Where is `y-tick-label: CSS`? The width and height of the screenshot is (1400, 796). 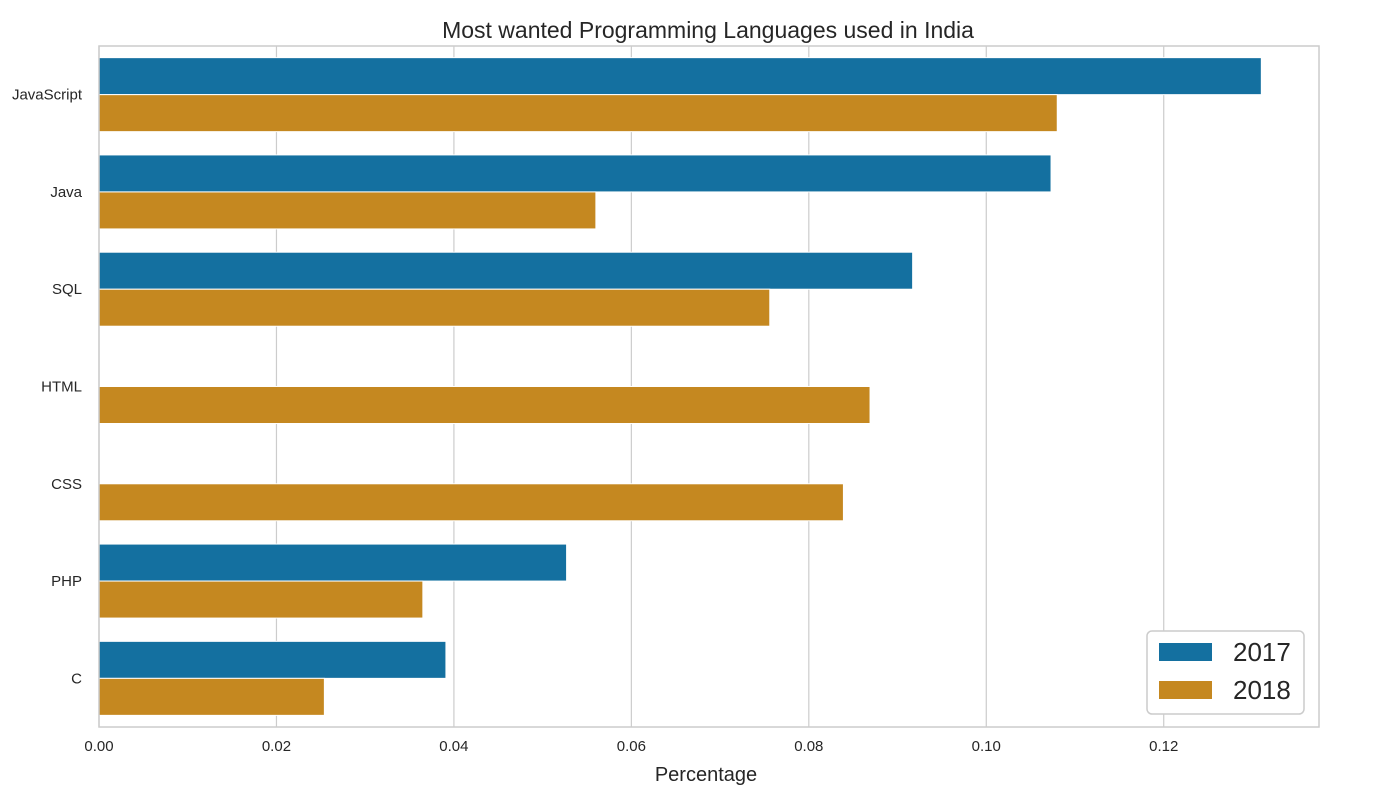
y-tick-label: CSS is located at coordinates (66, 484).